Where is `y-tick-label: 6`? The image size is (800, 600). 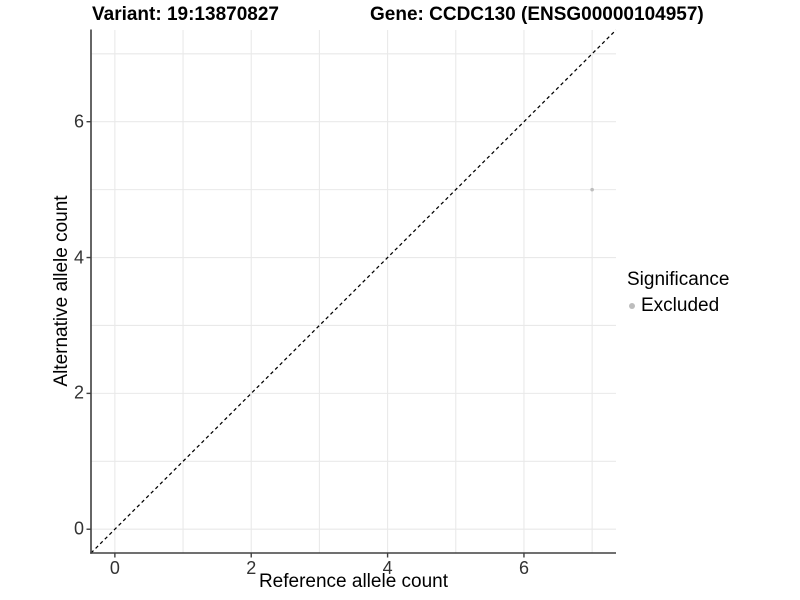 y-tick-label: 6 is located at coordinates (78, 121).